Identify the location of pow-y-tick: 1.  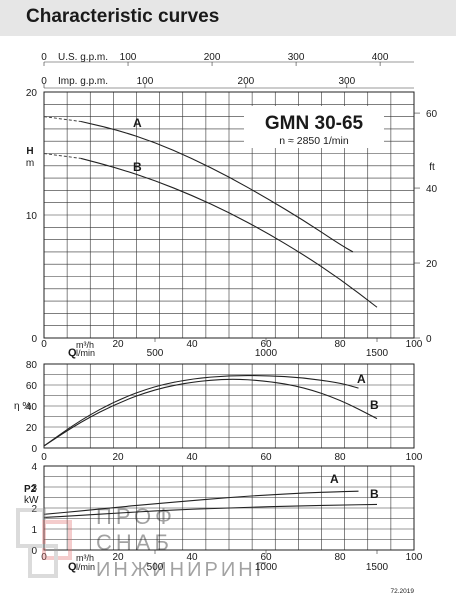
(34, 530).